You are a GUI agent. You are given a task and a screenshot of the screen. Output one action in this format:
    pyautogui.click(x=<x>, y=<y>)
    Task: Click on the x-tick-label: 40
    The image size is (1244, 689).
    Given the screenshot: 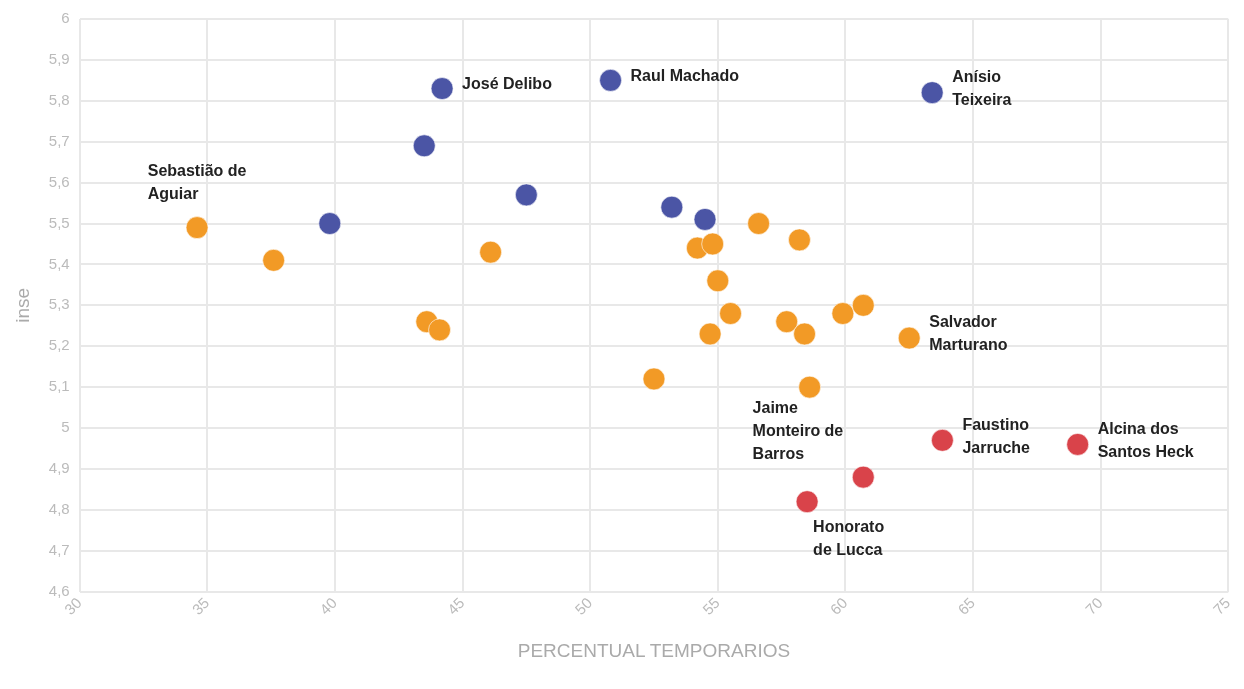 What is the action you would take?
    pyautogui.click(x=328, y=606)
    